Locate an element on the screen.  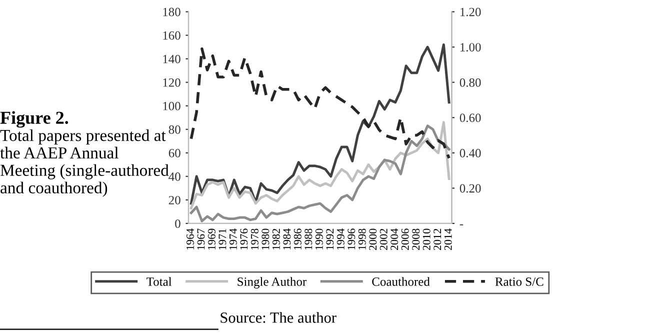
y-tick-label: 140 is located at coordinates (171, 59).